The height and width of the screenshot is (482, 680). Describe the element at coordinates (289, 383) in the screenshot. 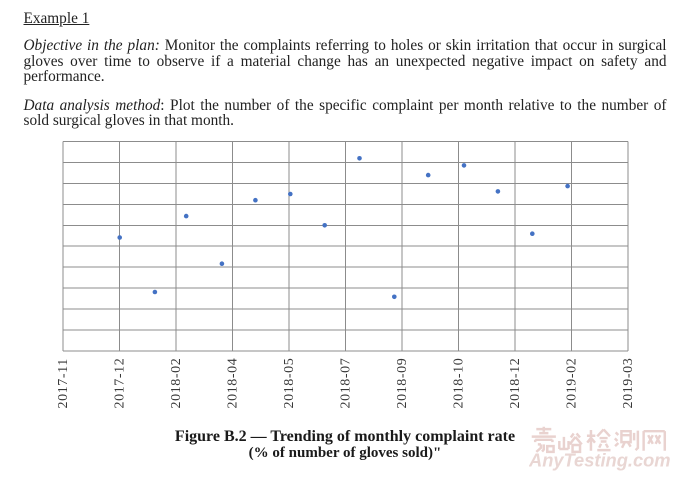

I see `svg-text: 2018-05` at that location.